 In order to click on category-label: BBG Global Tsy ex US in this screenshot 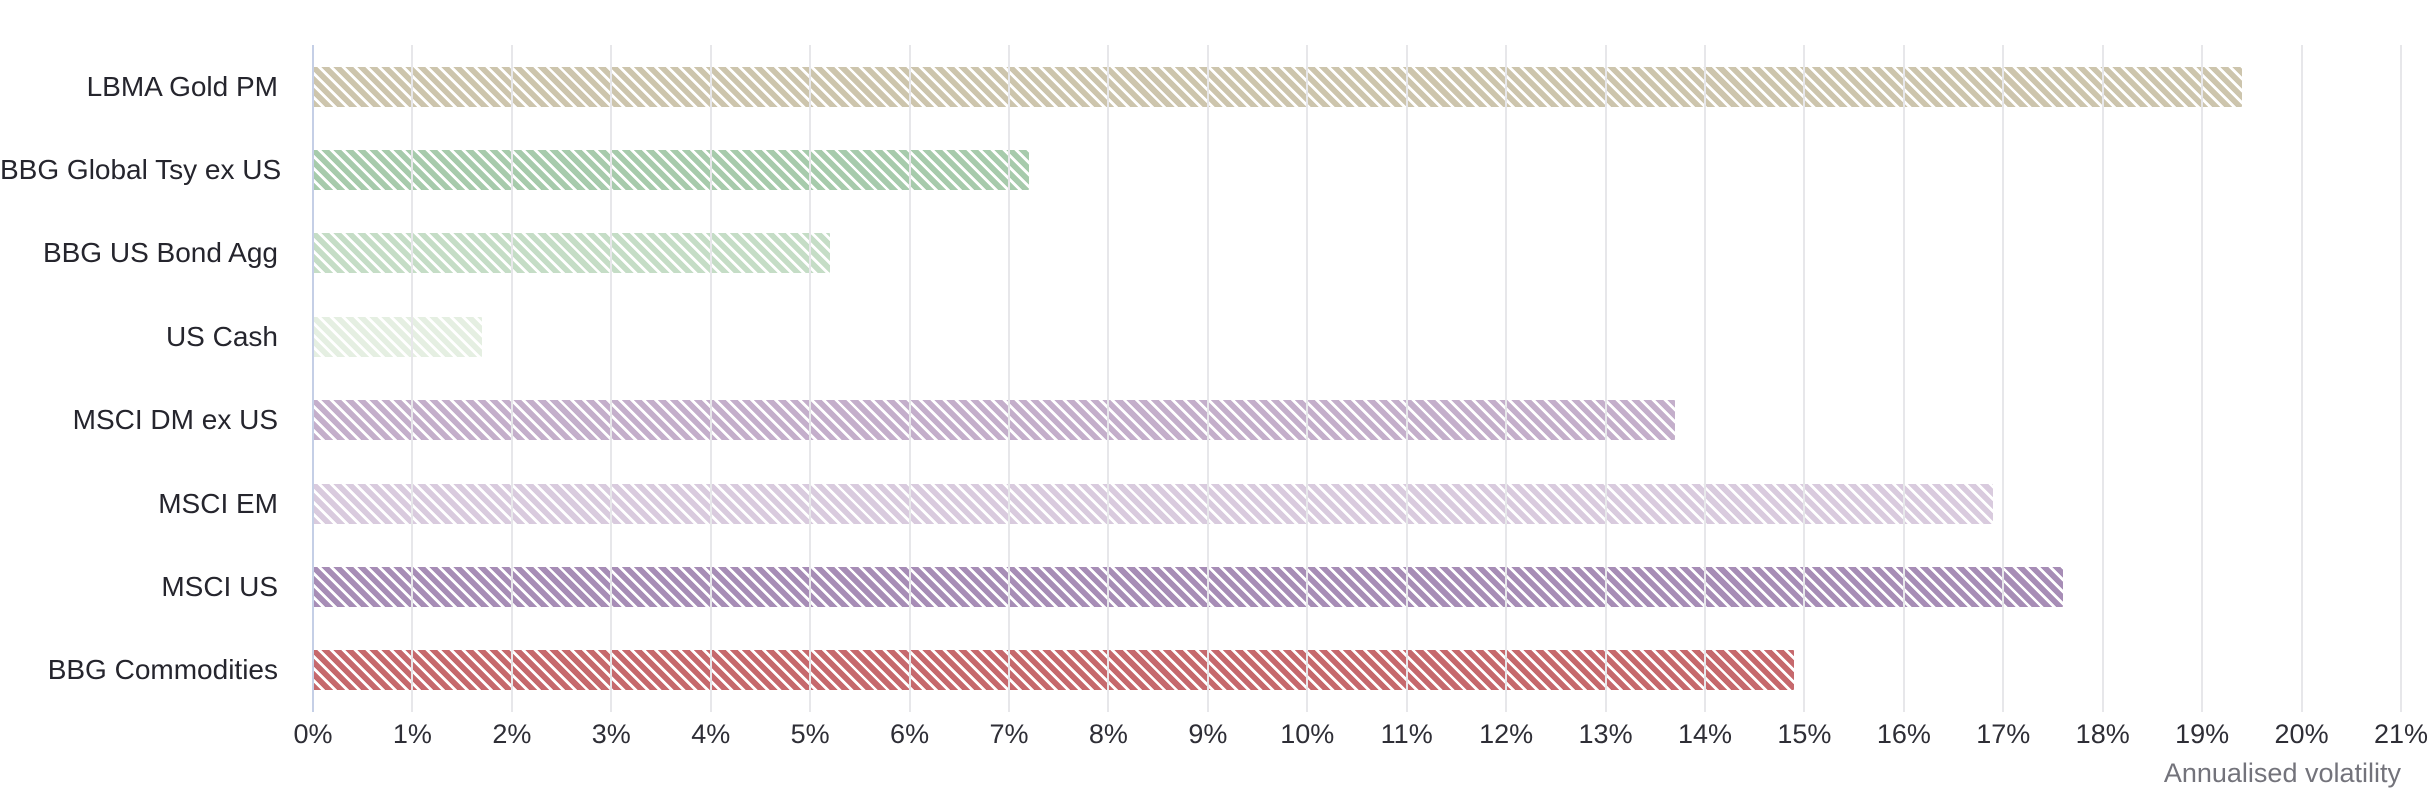, I will do `click(141, 170)`.